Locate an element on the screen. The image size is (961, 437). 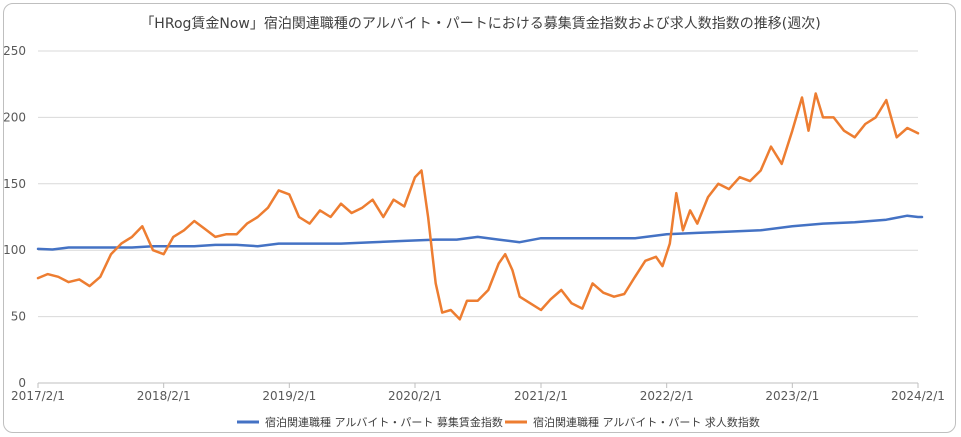
x-tick-label: 2021/2/1 is located at coordinates (541, 396).